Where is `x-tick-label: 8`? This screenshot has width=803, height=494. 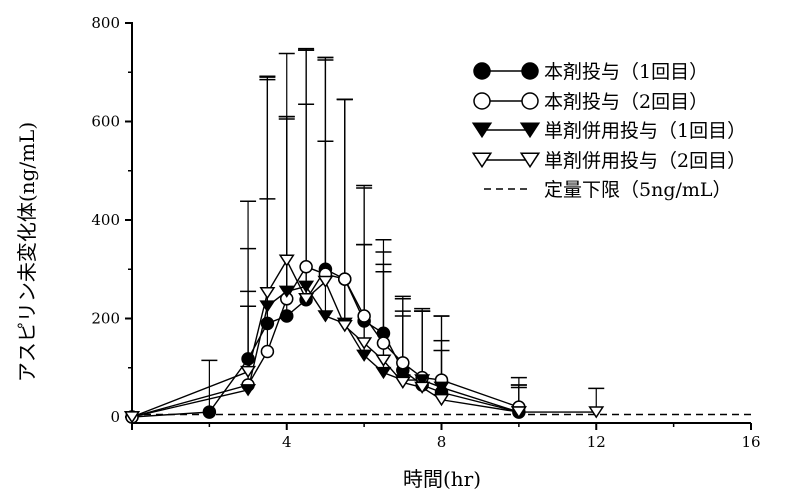 x-tick-label: 8 is located at coordinates (442, 442).